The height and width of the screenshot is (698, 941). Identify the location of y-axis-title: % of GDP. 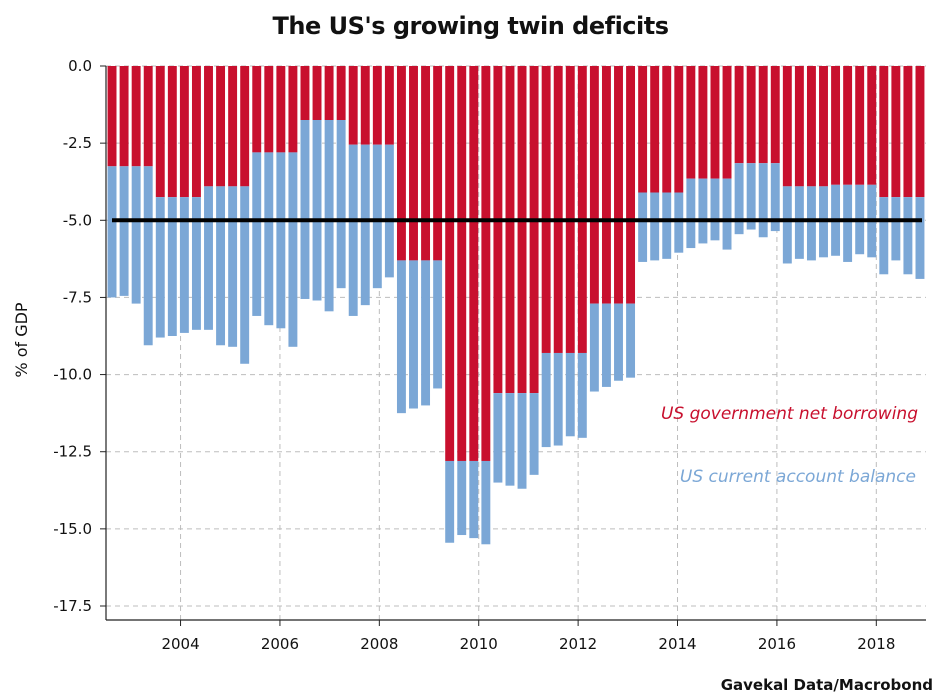
(21, 340).